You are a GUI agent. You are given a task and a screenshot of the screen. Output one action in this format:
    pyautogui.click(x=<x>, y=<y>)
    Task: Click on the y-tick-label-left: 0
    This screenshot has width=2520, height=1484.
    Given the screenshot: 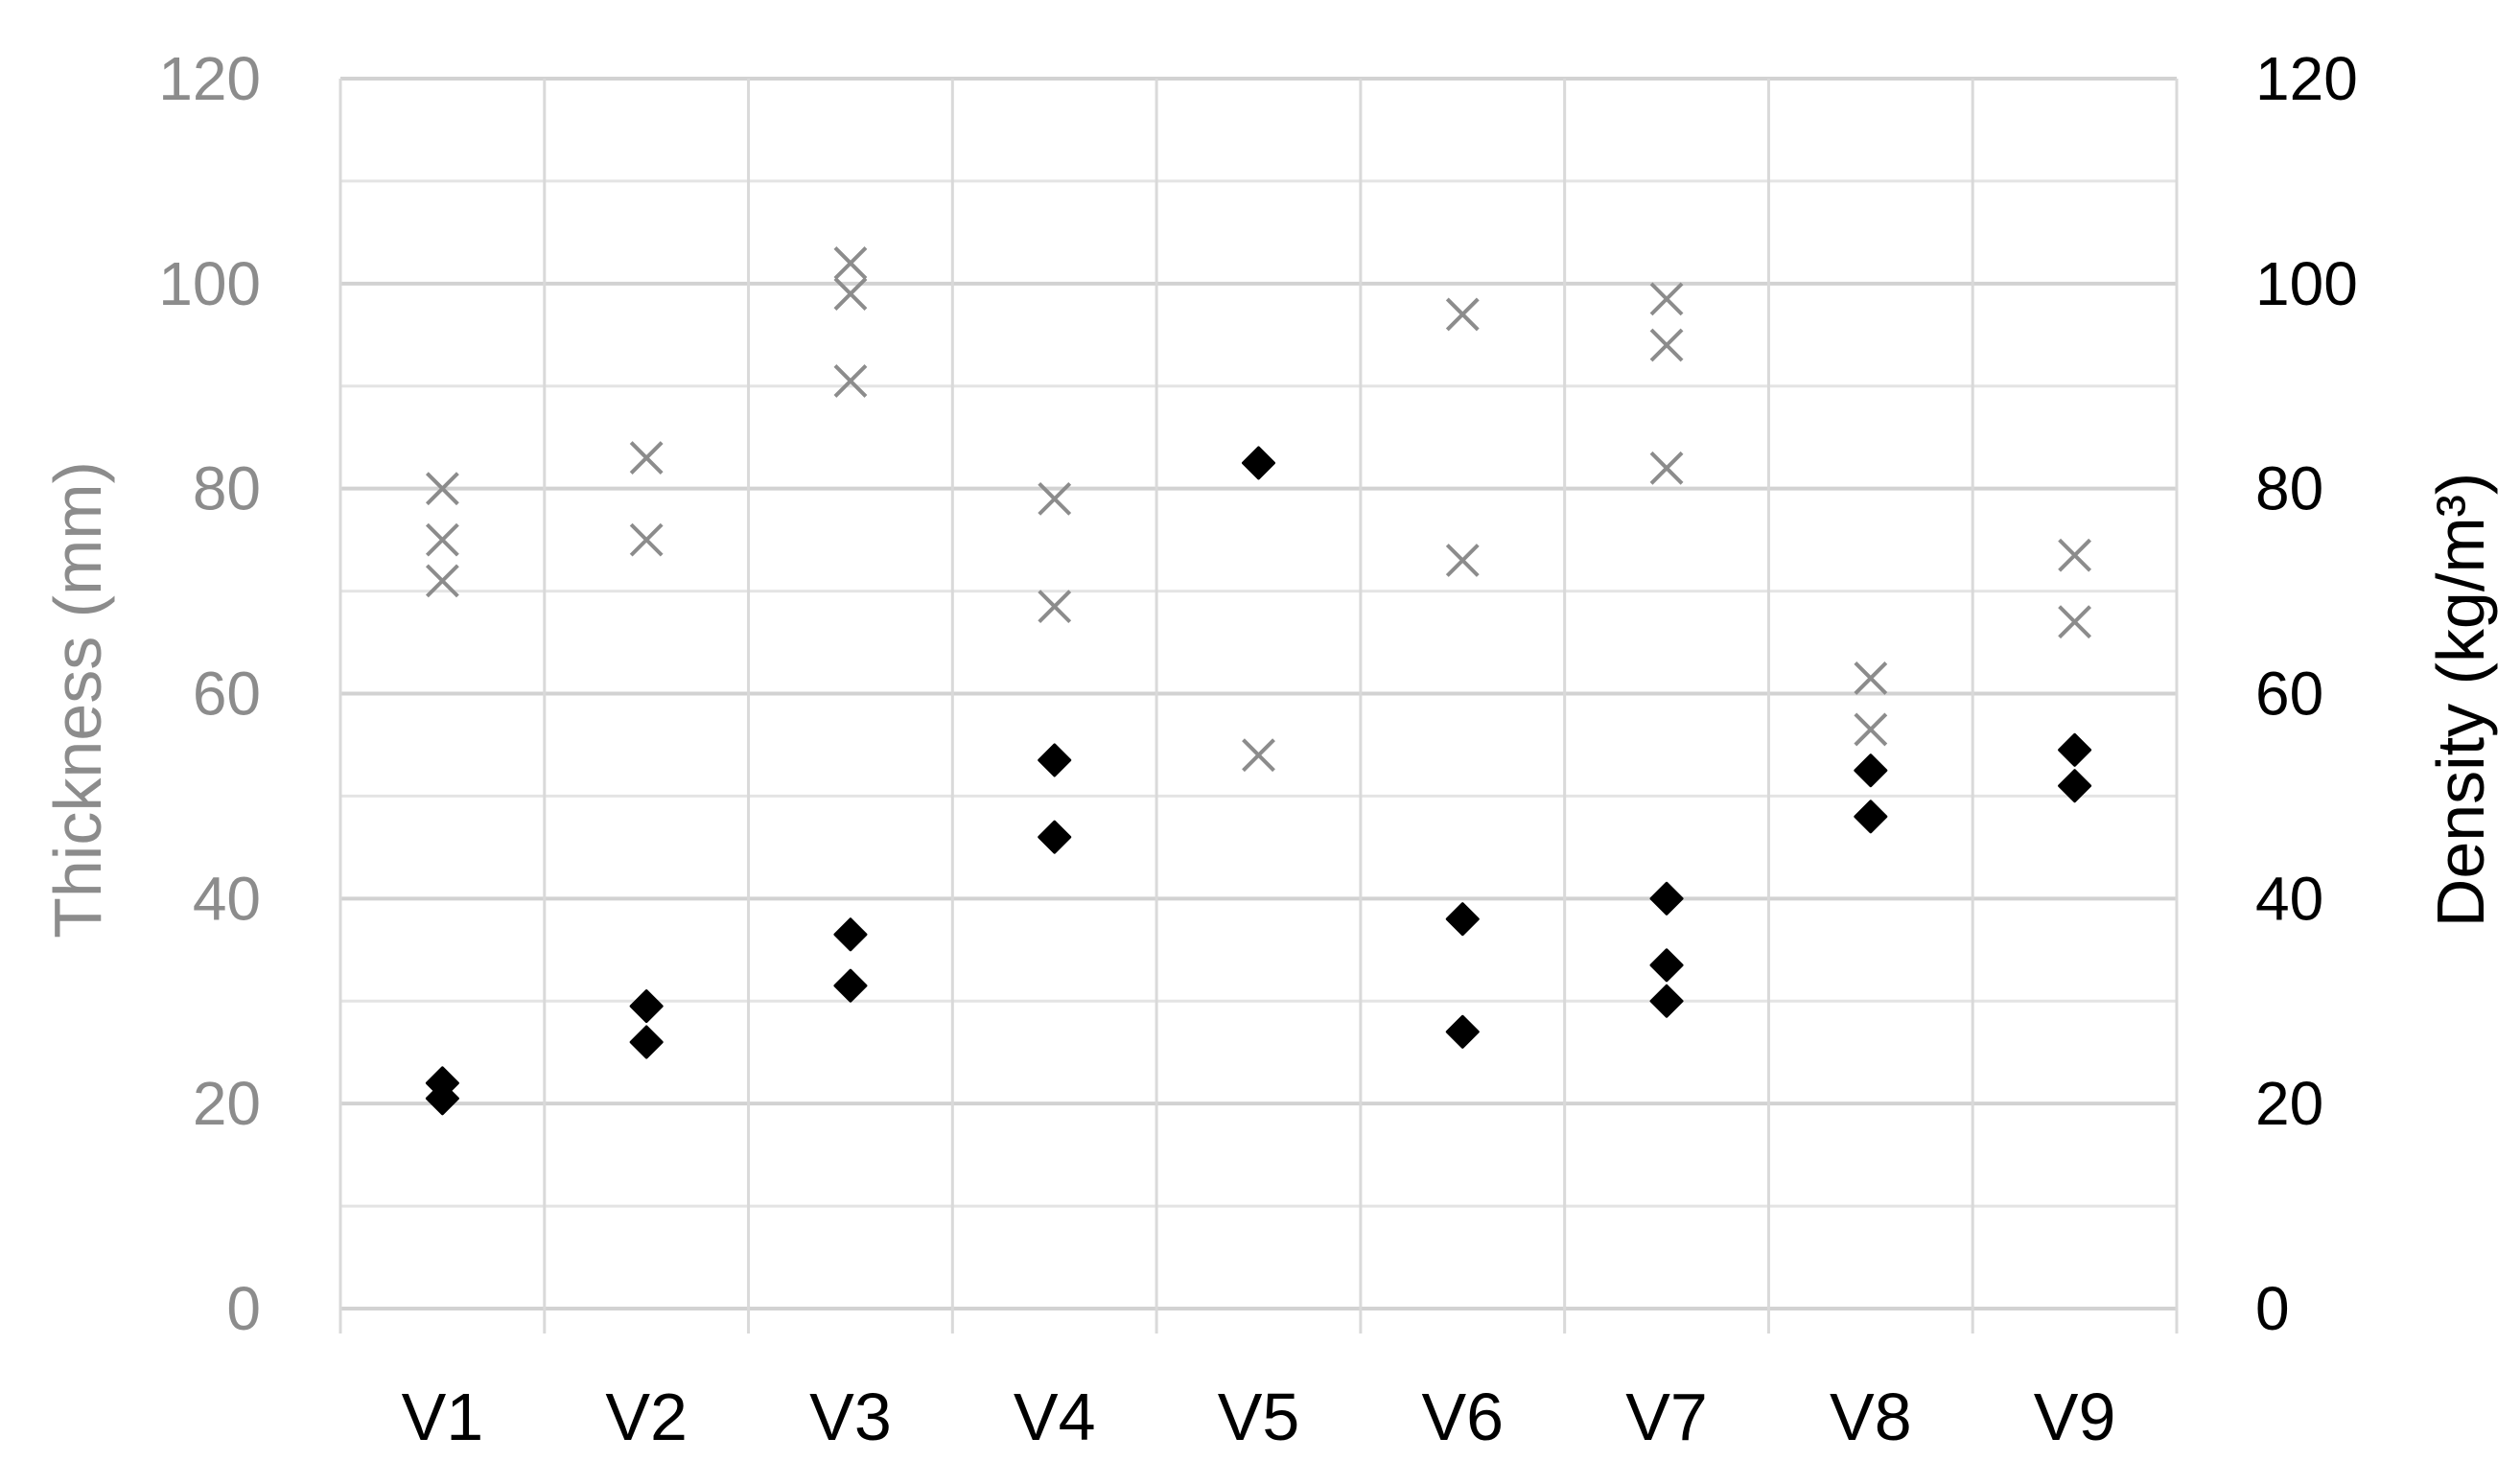 What is the action you would take?
    pyautogui.click(x=243, y=1308)
    